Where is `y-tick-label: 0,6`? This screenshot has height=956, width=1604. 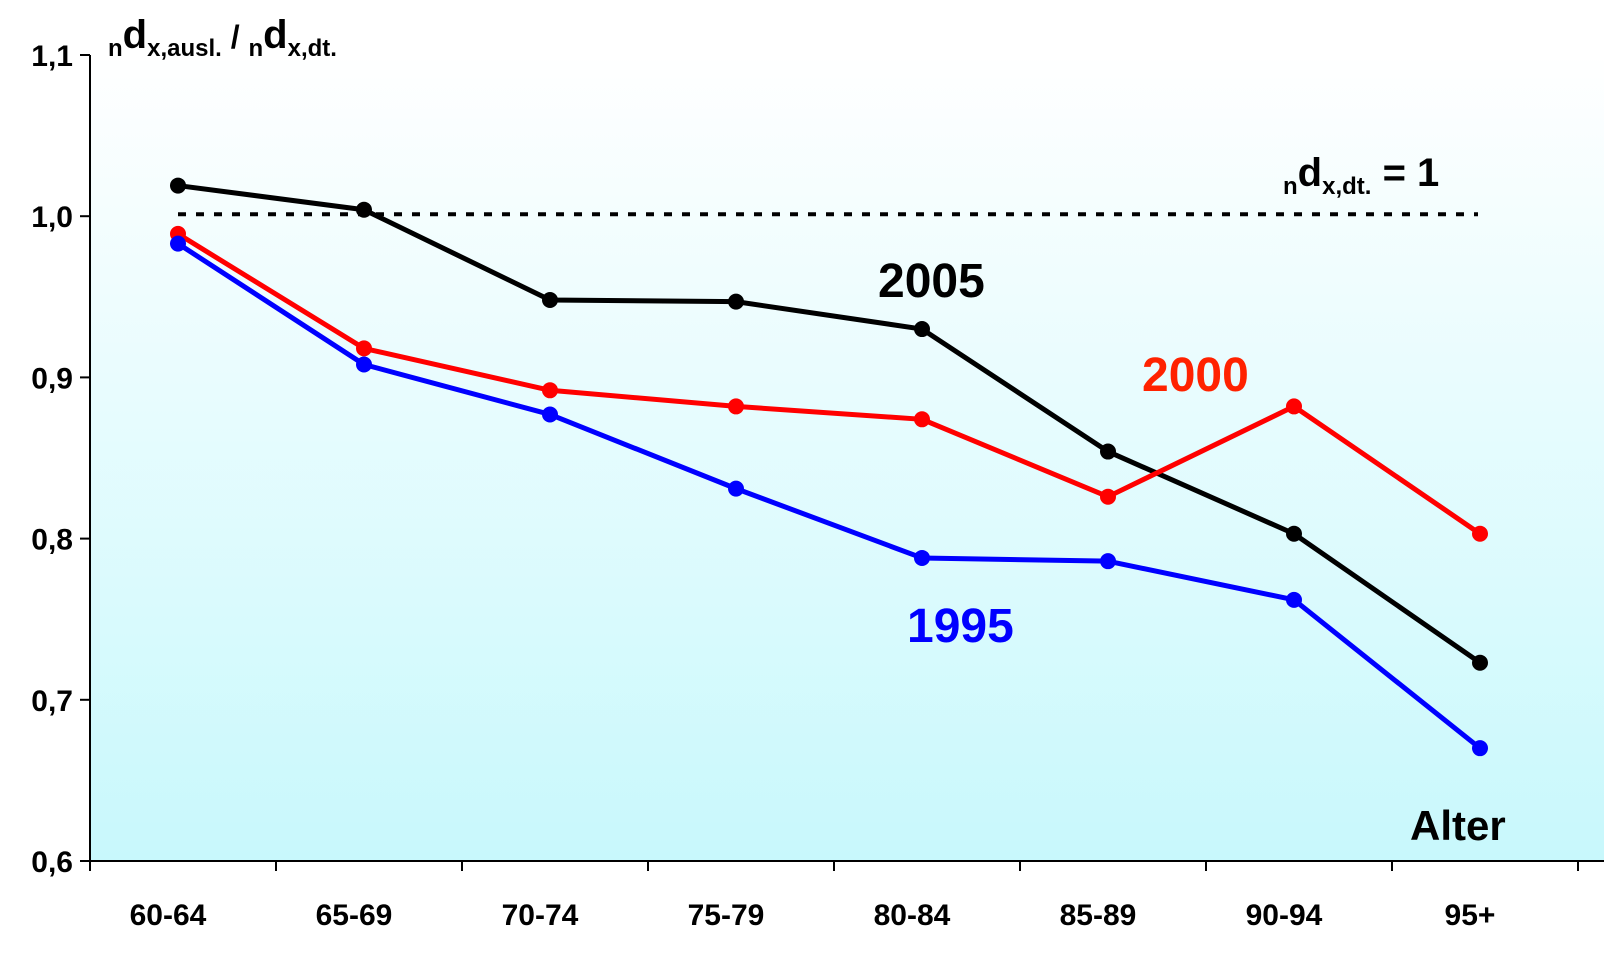 y-tick-label: 0,6 is located at coordinates (52, 862).